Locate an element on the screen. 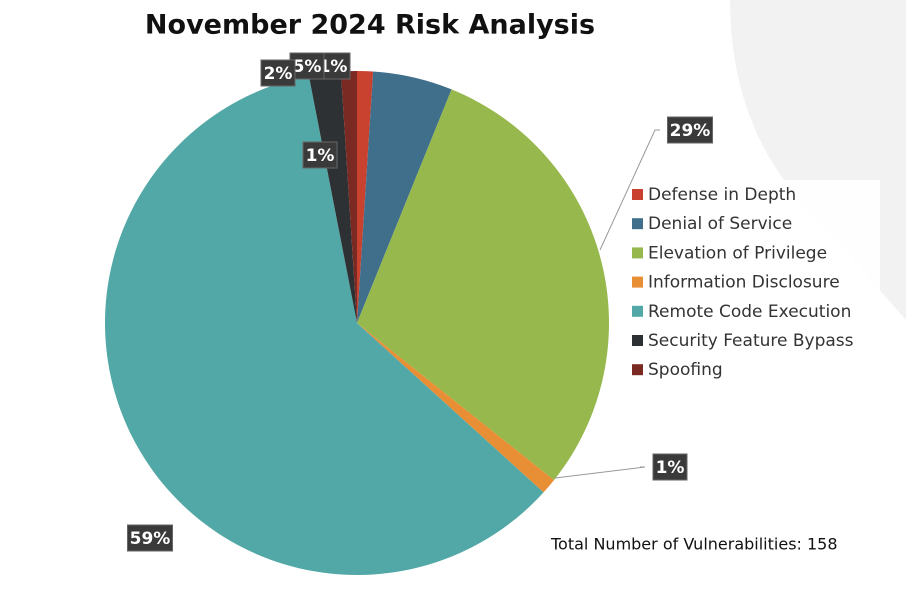  legend-label: Spoofing is located at coordinates (685, 370).